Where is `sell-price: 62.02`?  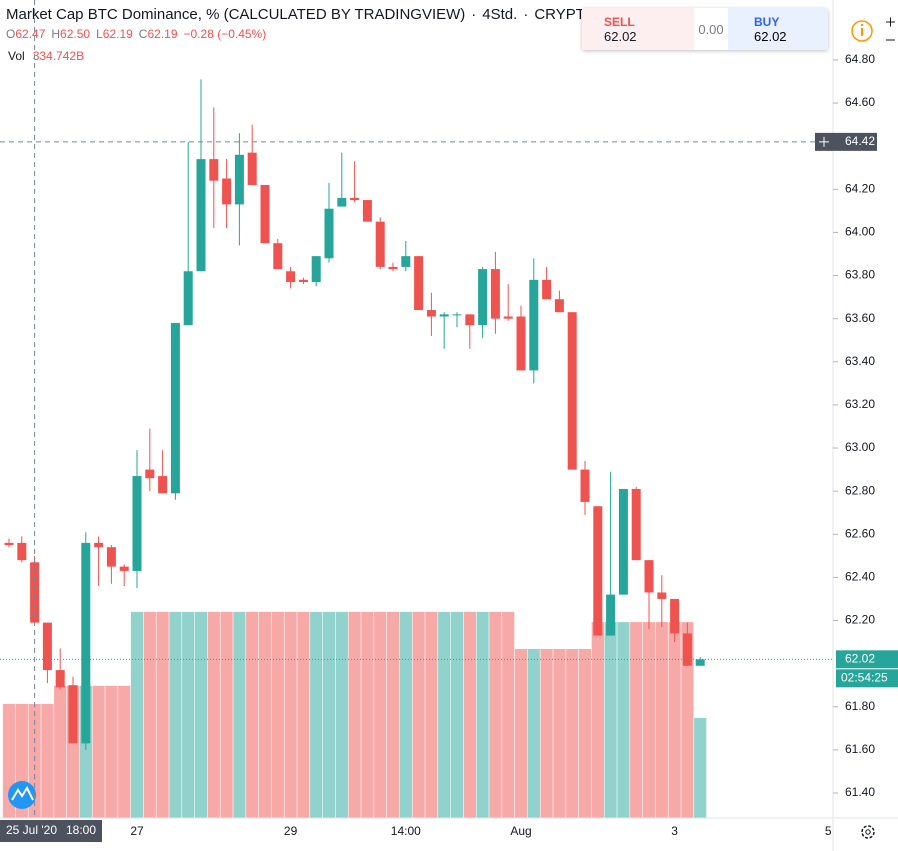 sell-price: 62.02 is located at coordinates (620, 36).